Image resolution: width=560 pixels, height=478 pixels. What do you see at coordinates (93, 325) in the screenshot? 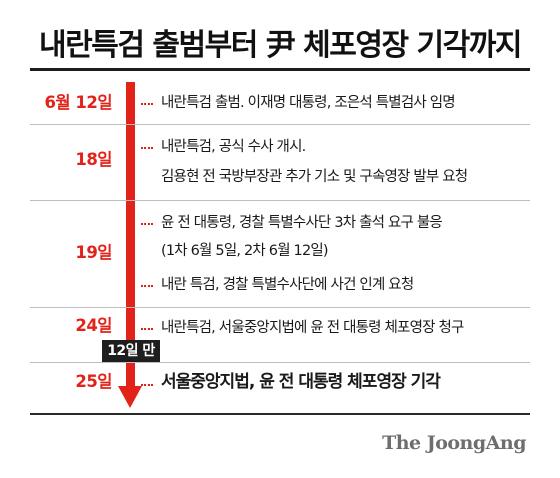
I see `date-24: 24일` at bounding box center [93, 325].